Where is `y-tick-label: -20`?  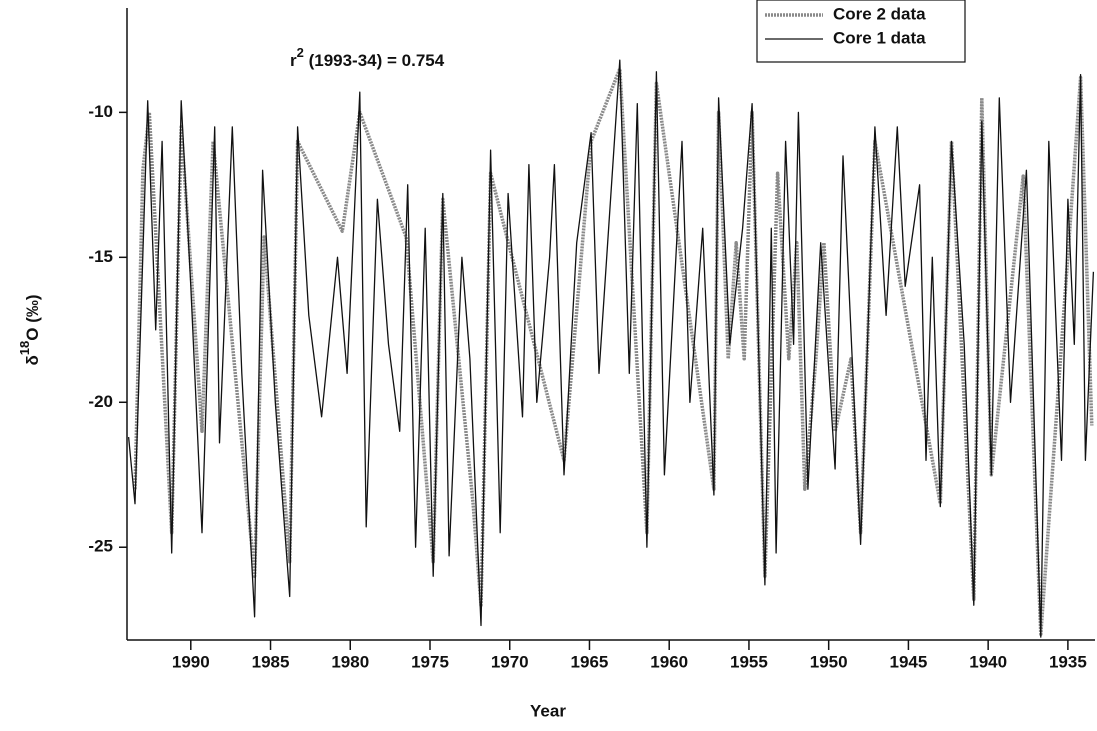 y-tick-label: -20 is located at coordinates (100, 401).